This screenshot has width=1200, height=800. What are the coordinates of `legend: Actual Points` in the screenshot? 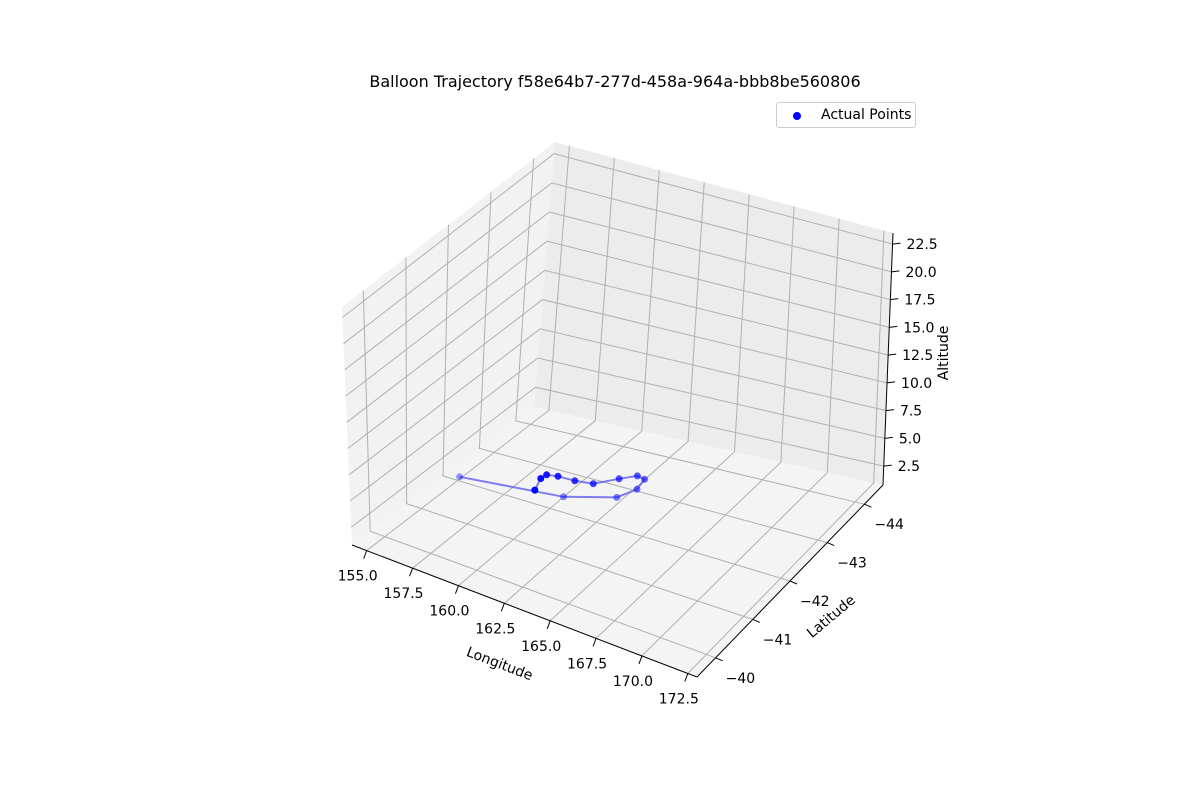 It's located at (846, 115).